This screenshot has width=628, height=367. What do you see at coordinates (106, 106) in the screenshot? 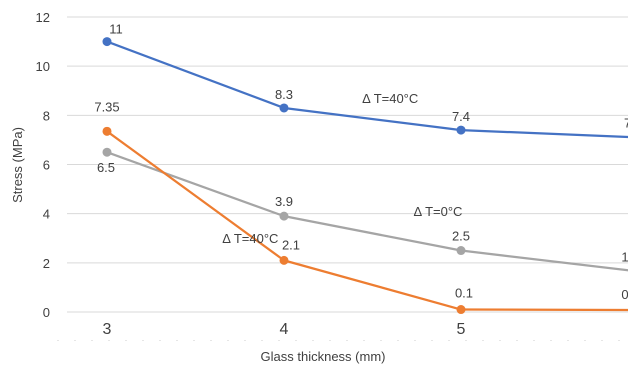
I see `data-label-orange: 7.35` at bounding box center [106, 106].